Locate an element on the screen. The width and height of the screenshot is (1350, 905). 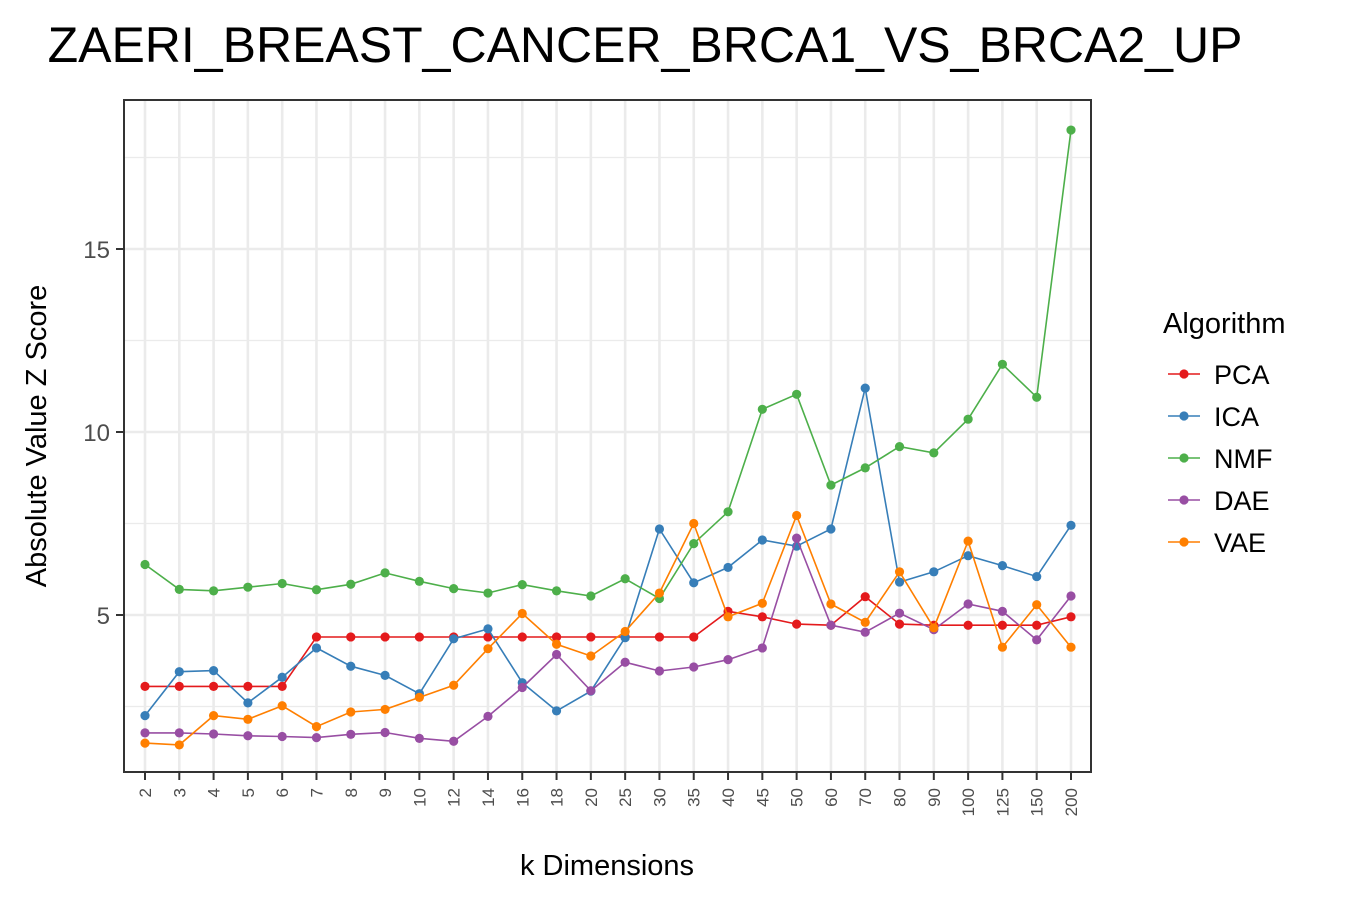
x-tick-label: 150 is located at coordinates (1037, 802).